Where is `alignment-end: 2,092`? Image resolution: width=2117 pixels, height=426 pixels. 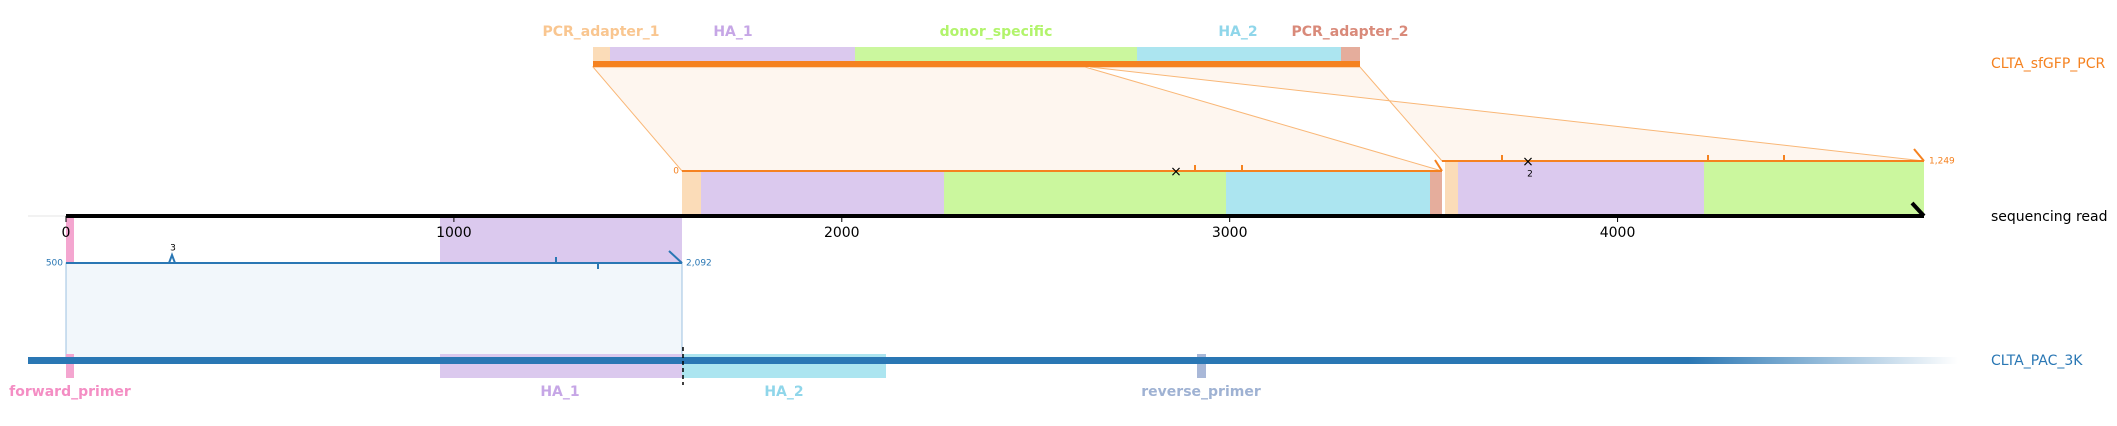 alignment-end: 2,092 is located at coordinates (699, 264).